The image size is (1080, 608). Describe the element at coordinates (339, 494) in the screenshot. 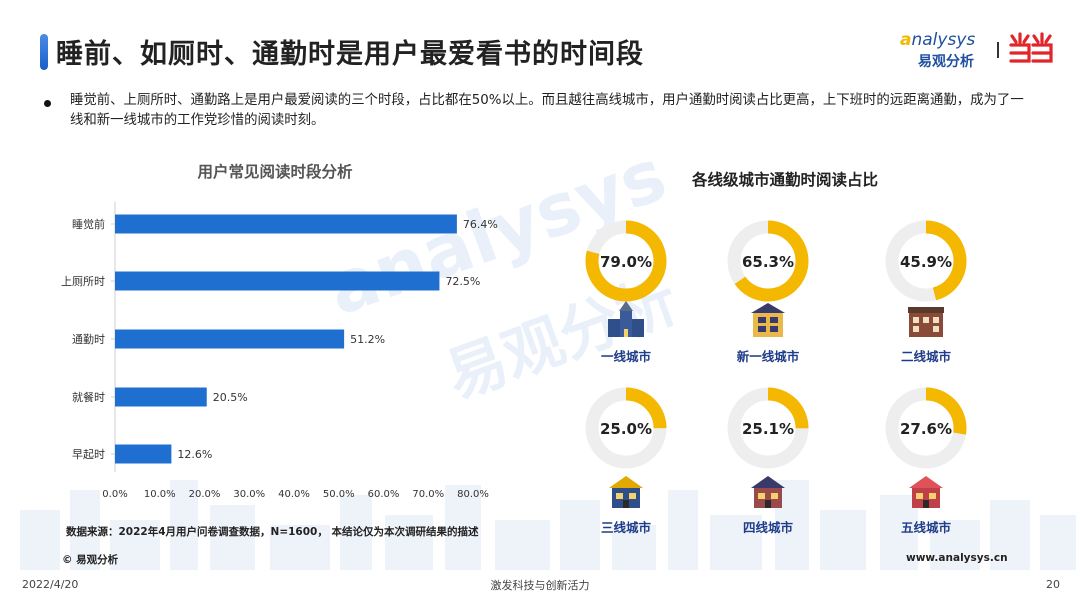

I see `x-tick-label: 50.0%` at that location.